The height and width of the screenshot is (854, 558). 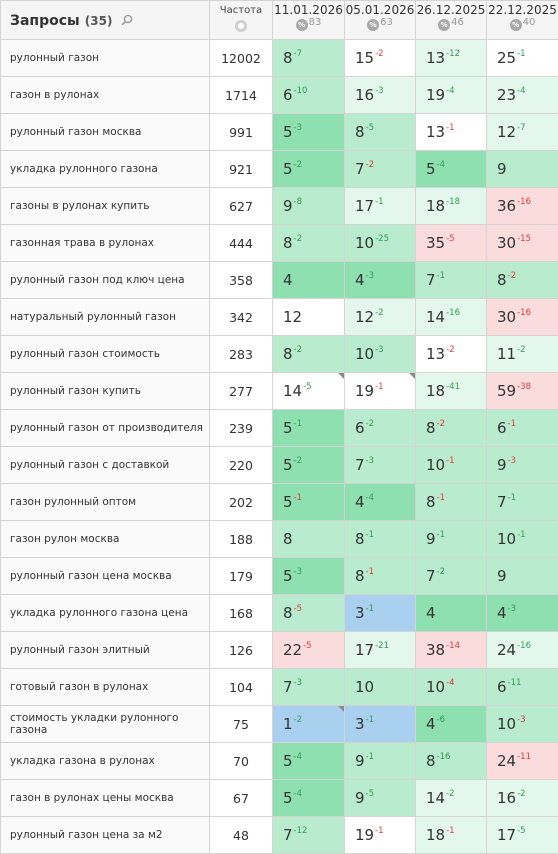 What do you see at coordinates (522, 243) in the screenshot?
I see `position-cell: 30-15` at bounding box center [522, 243].